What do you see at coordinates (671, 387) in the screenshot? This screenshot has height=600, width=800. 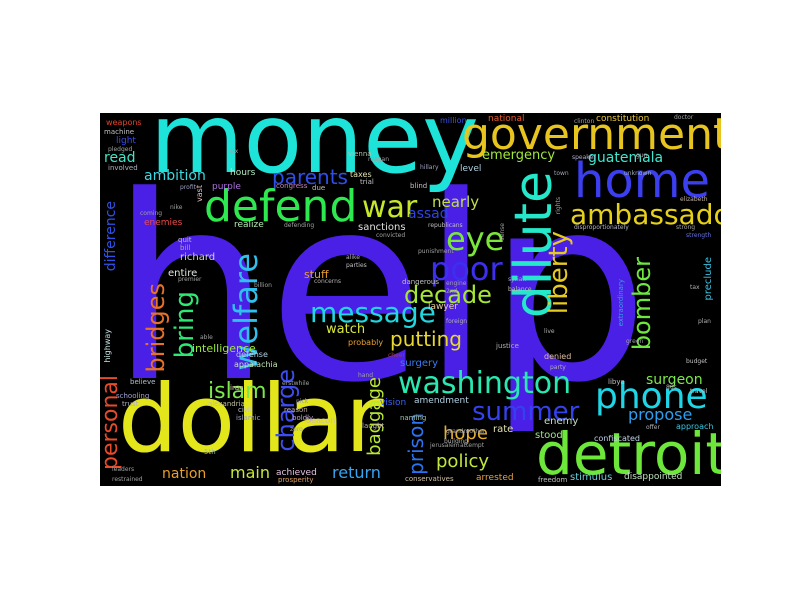 I see `word-80s: 80s` at bounding box center [671, 387].